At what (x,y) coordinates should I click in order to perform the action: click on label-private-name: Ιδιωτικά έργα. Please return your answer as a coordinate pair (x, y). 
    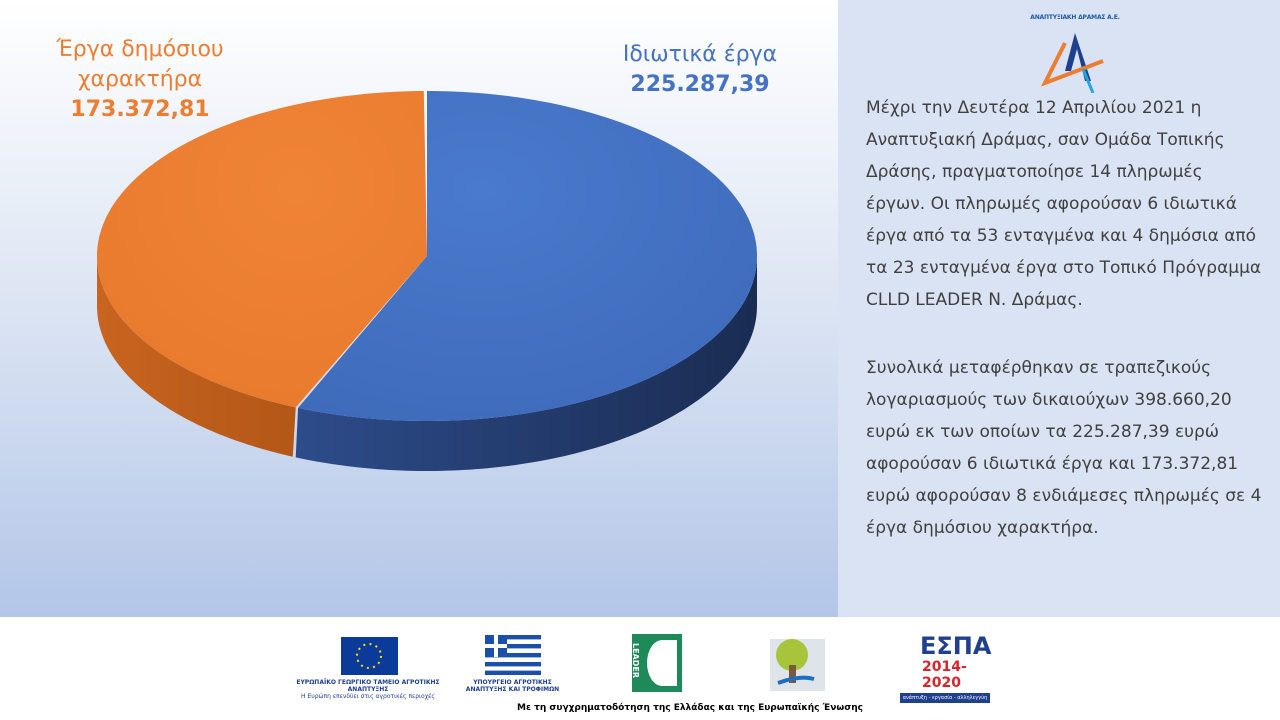
    Looking at the image, I should click on (700, 54).